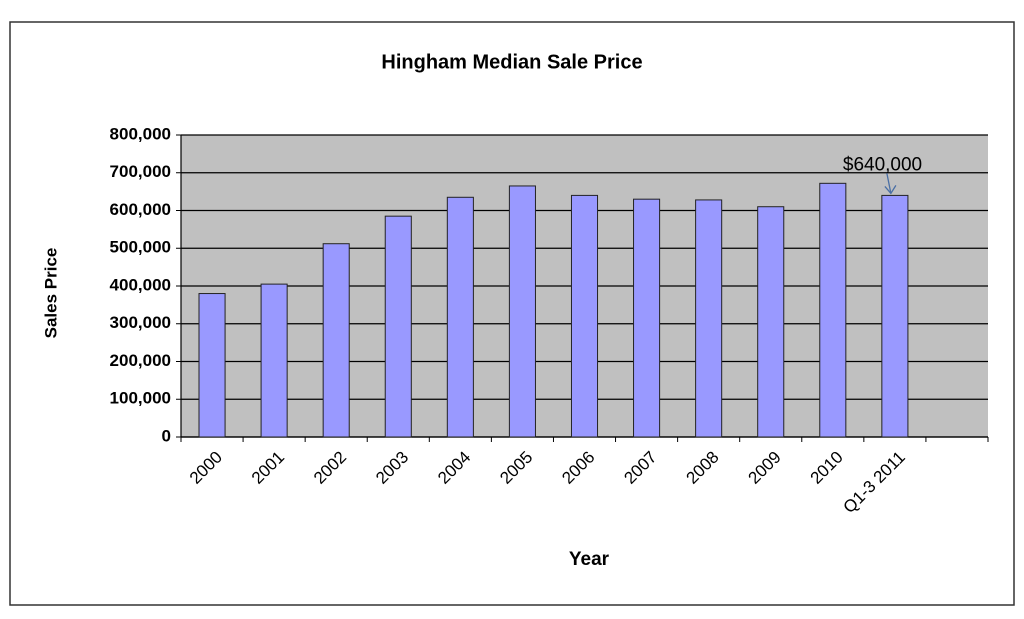  Describe the element at coordinates (589, 559) in the screenshot. I see `x-axis-label: Year` at that location.